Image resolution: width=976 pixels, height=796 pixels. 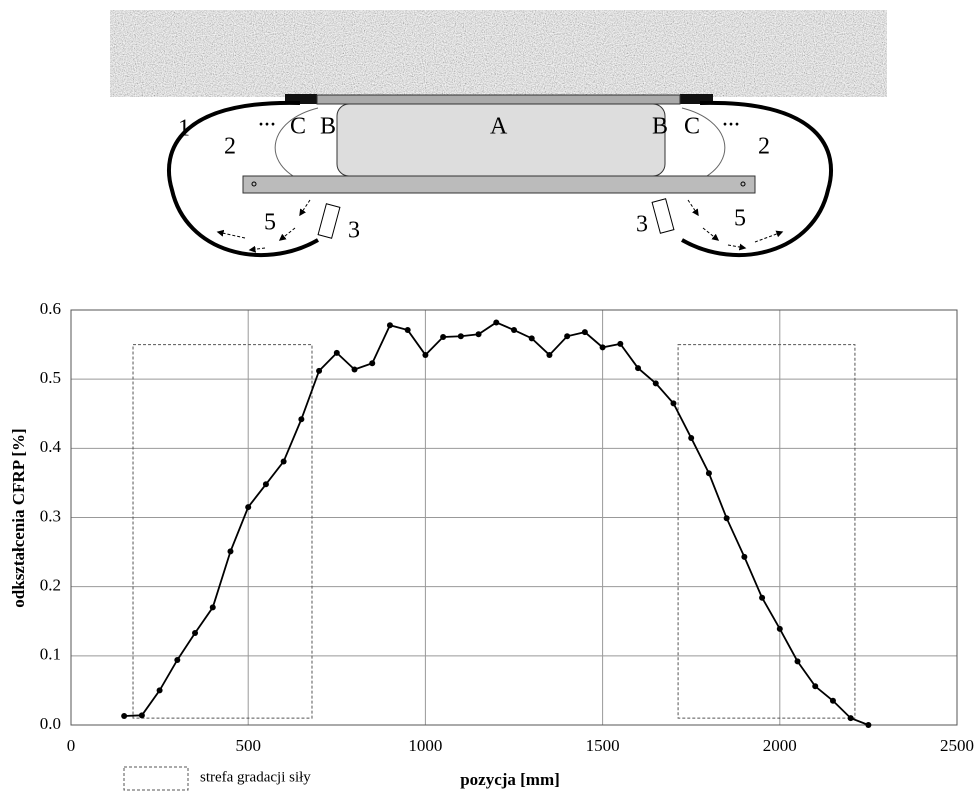 I want to click on y-tick-label: 0.5, so click(x=50, y=377).